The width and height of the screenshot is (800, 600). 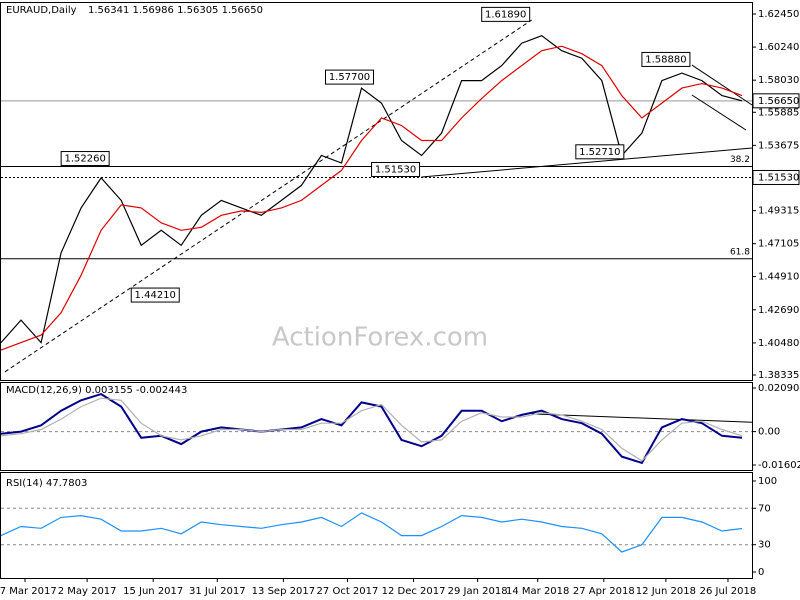 I want to click on price-box-label: 1.56650, so click(x=778, y=101).